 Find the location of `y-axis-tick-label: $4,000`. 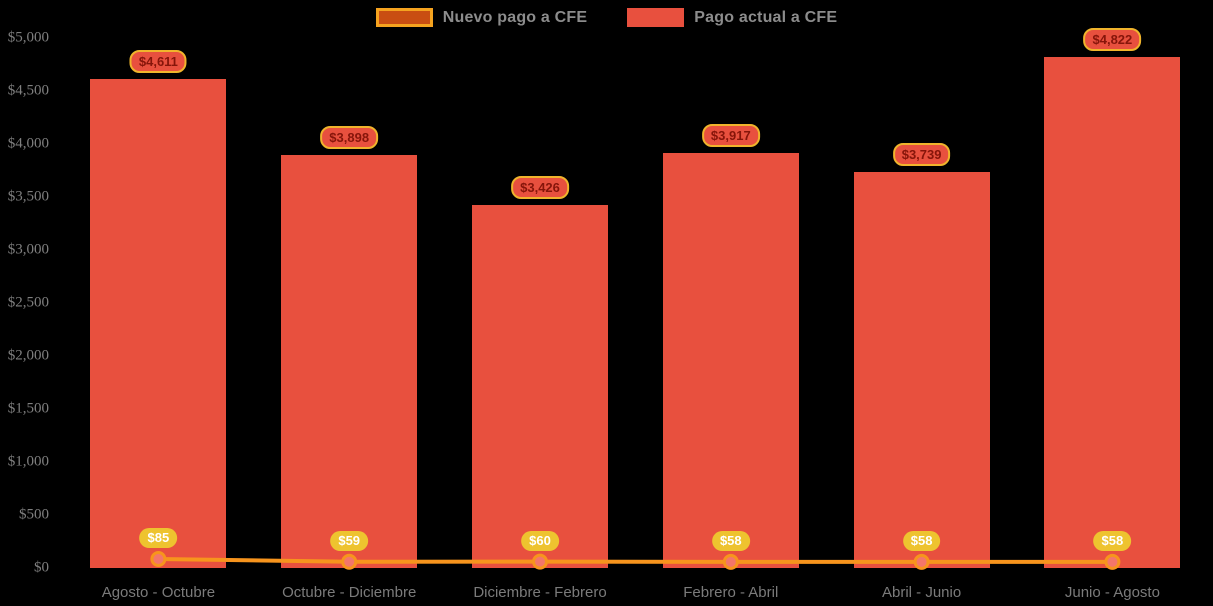

y-axis-tick-label: $4,000 is located at coordinates (28, 143).